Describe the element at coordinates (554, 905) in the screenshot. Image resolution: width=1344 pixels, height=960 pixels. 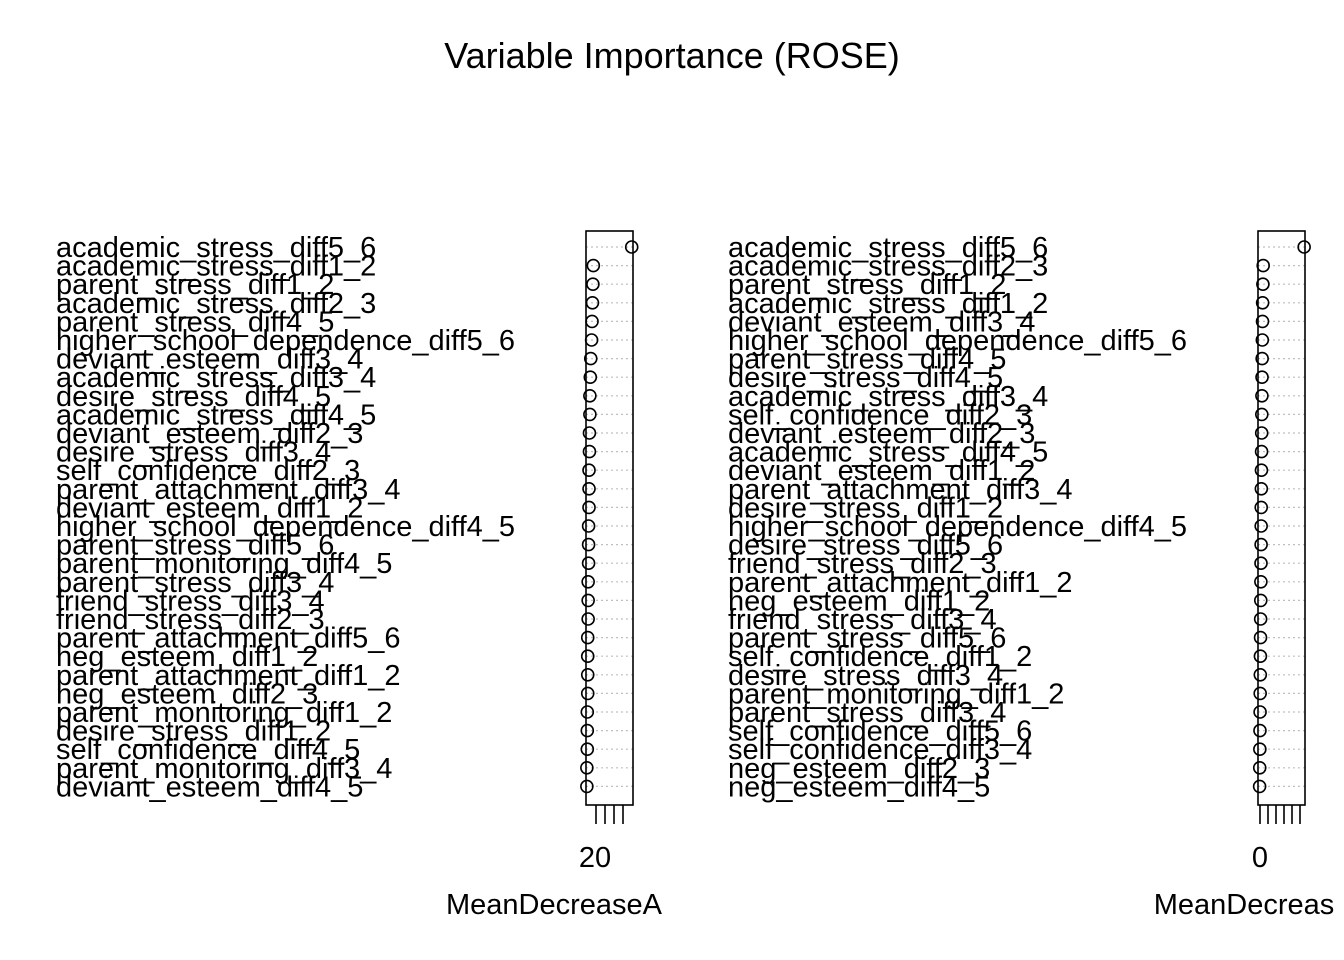
I see `x-axis-title: MeanDecreaseA` at that location.